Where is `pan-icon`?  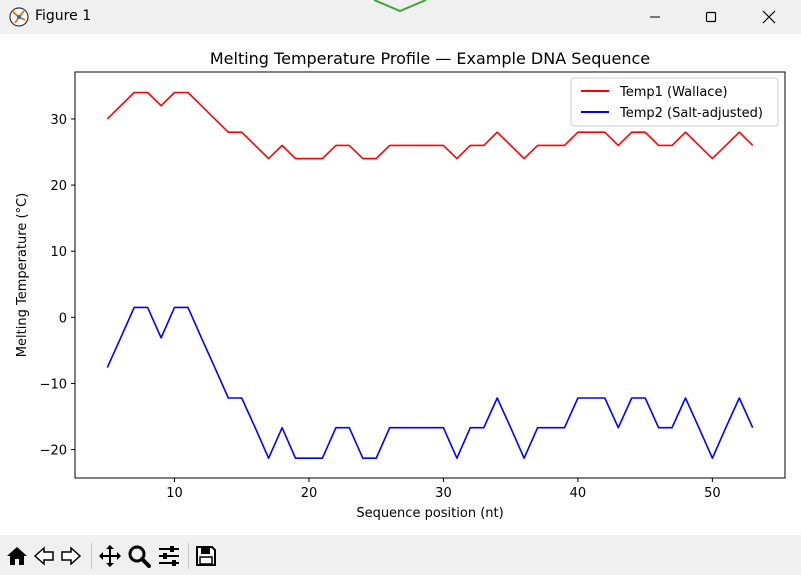 pan-icon is located at coordinates (110, 556).